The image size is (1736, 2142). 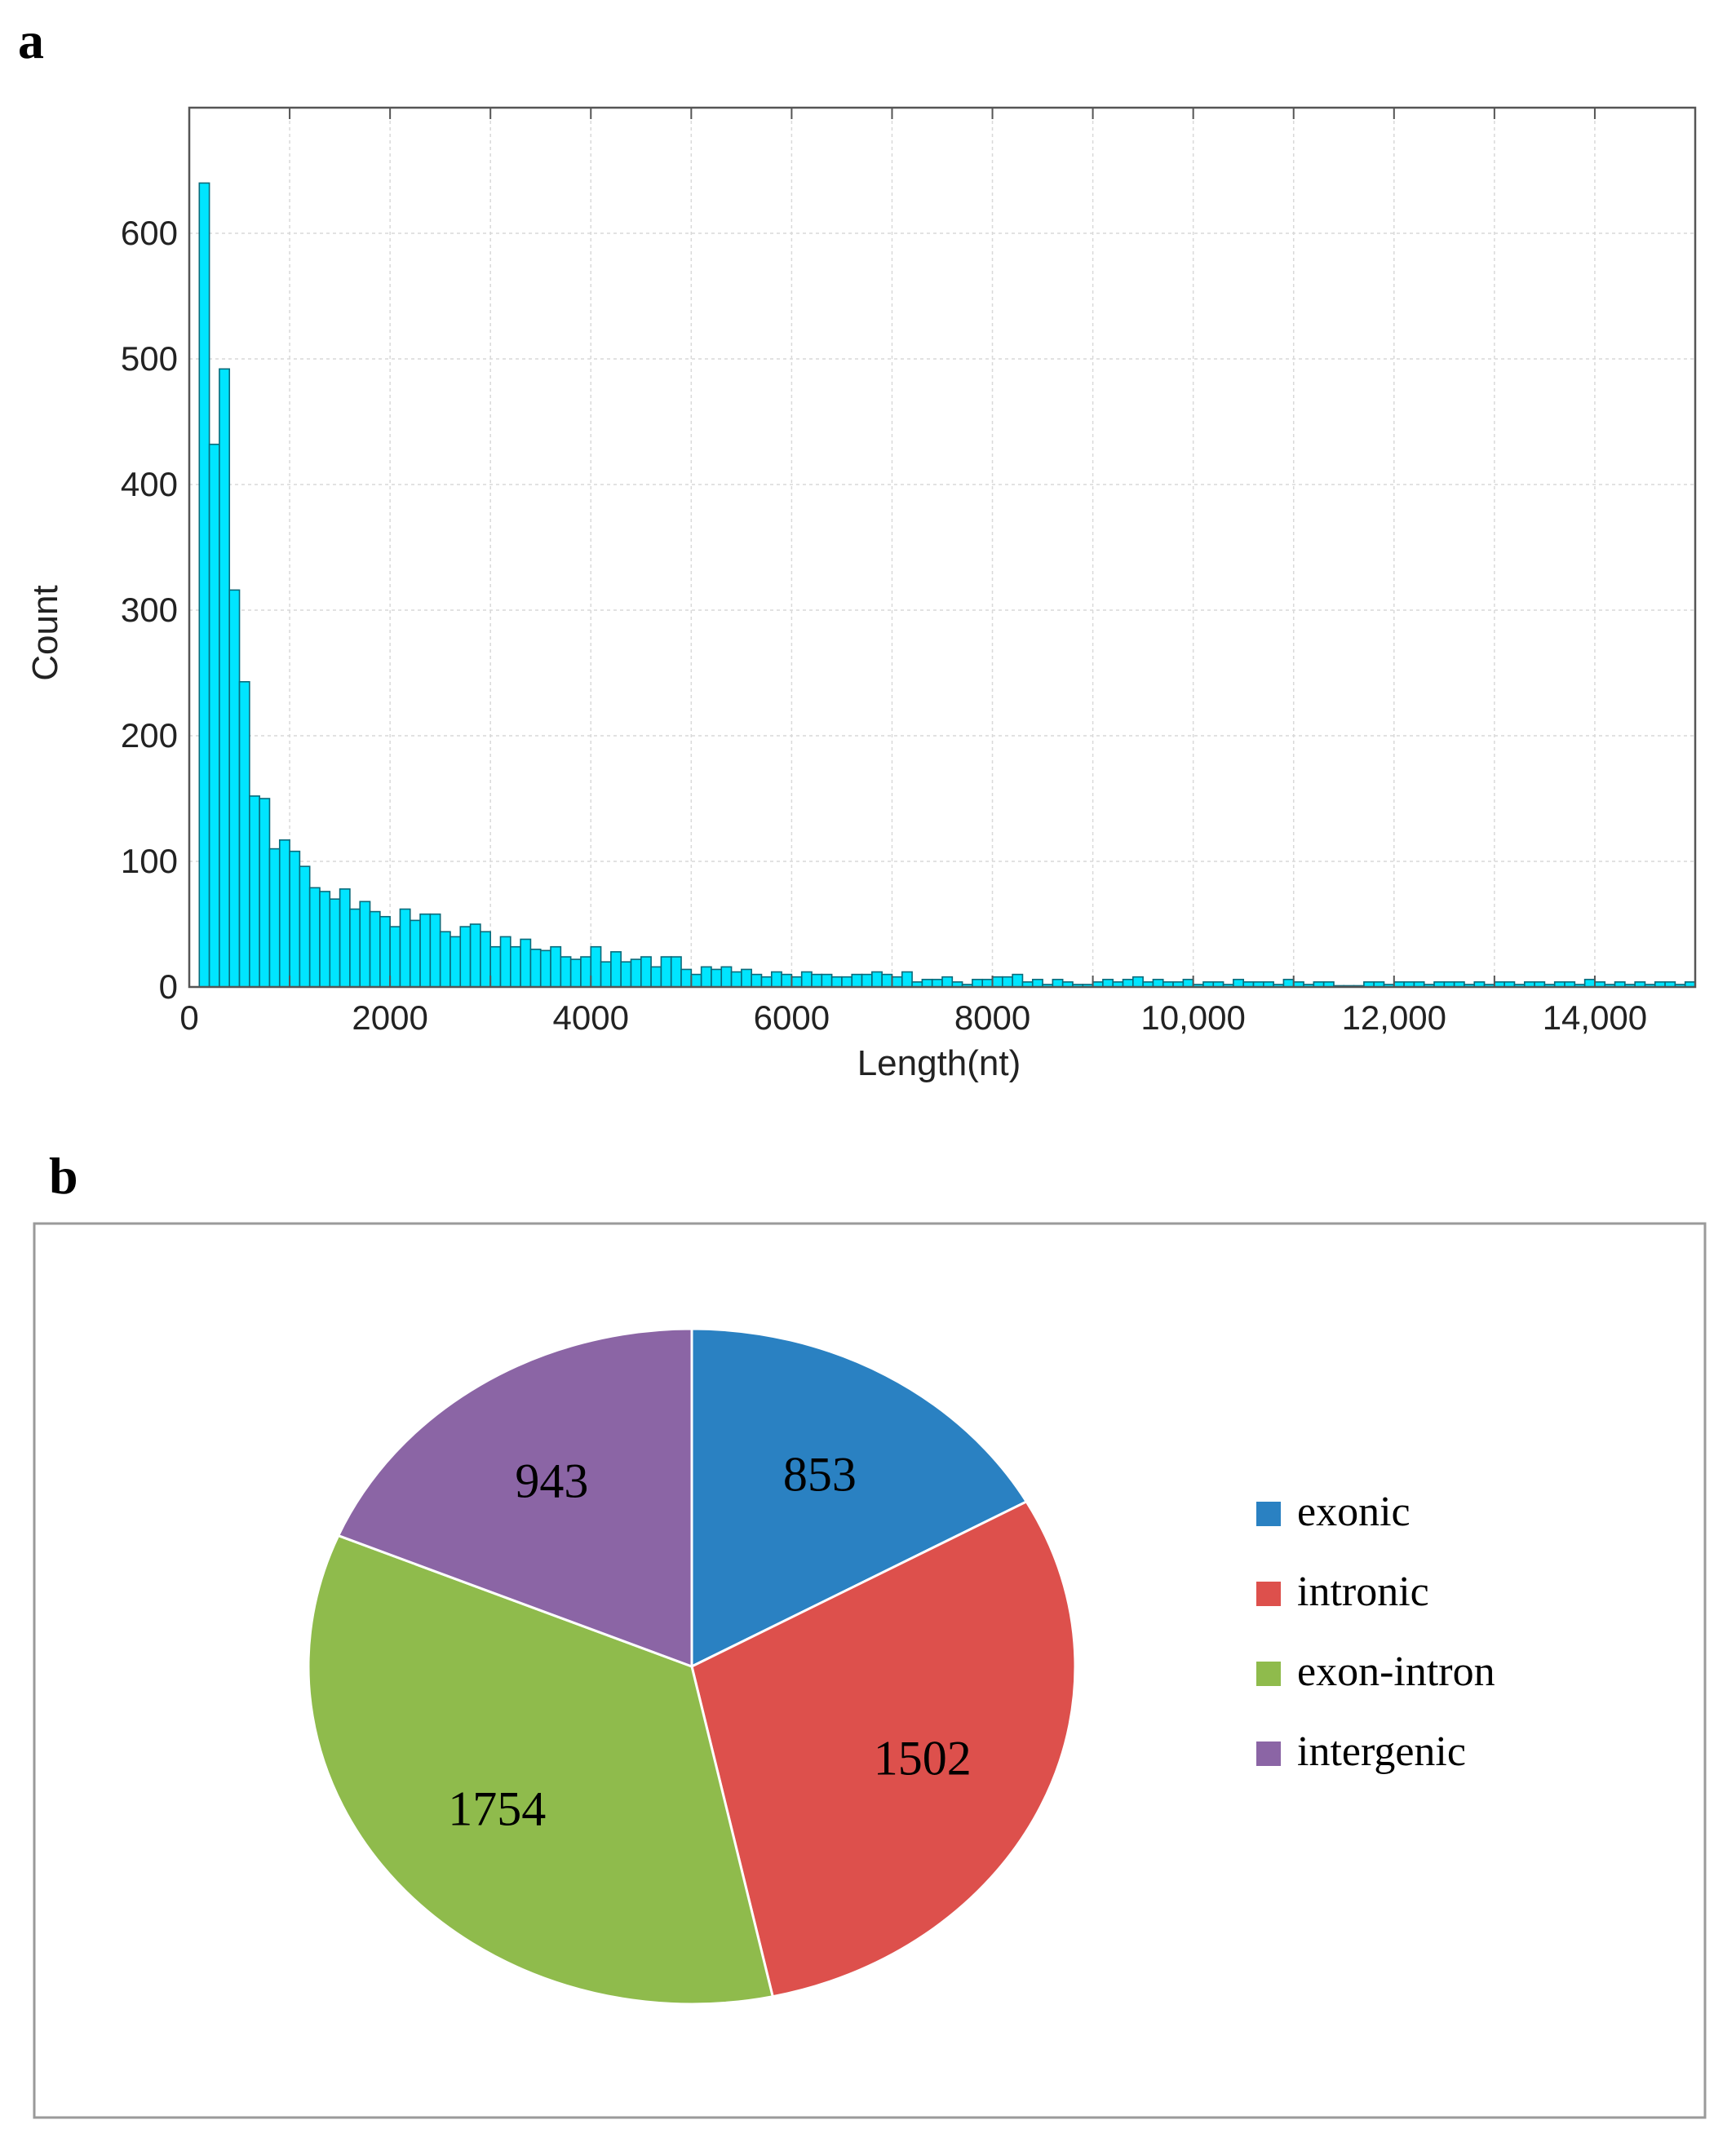 I want to click on x-tick-label: 2000, so click(x=389, y=1018).